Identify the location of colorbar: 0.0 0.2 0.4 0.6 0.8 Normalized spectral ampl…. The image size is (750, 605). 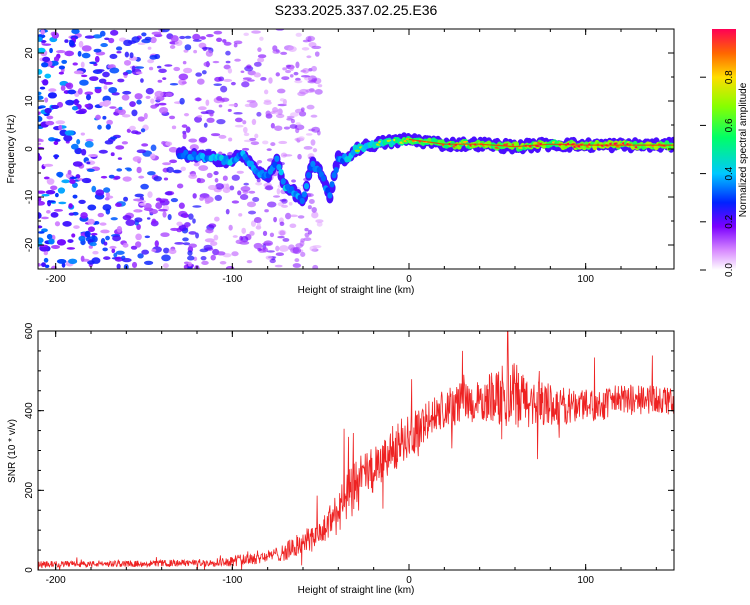
(724, 153).